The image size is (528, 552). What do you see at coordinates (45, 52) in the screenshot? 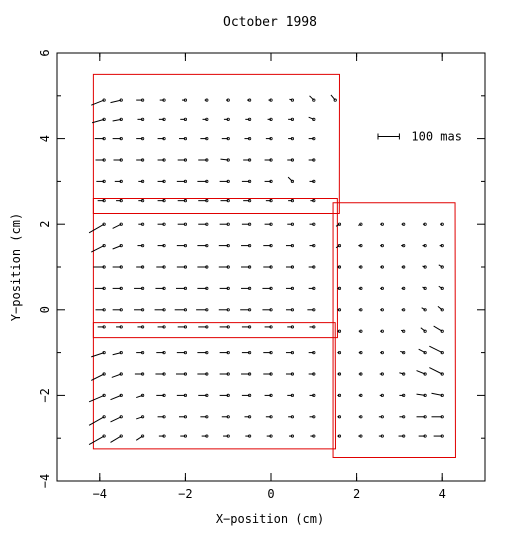
I see `y-tick-label: 6` at bounding box center [45, 52].